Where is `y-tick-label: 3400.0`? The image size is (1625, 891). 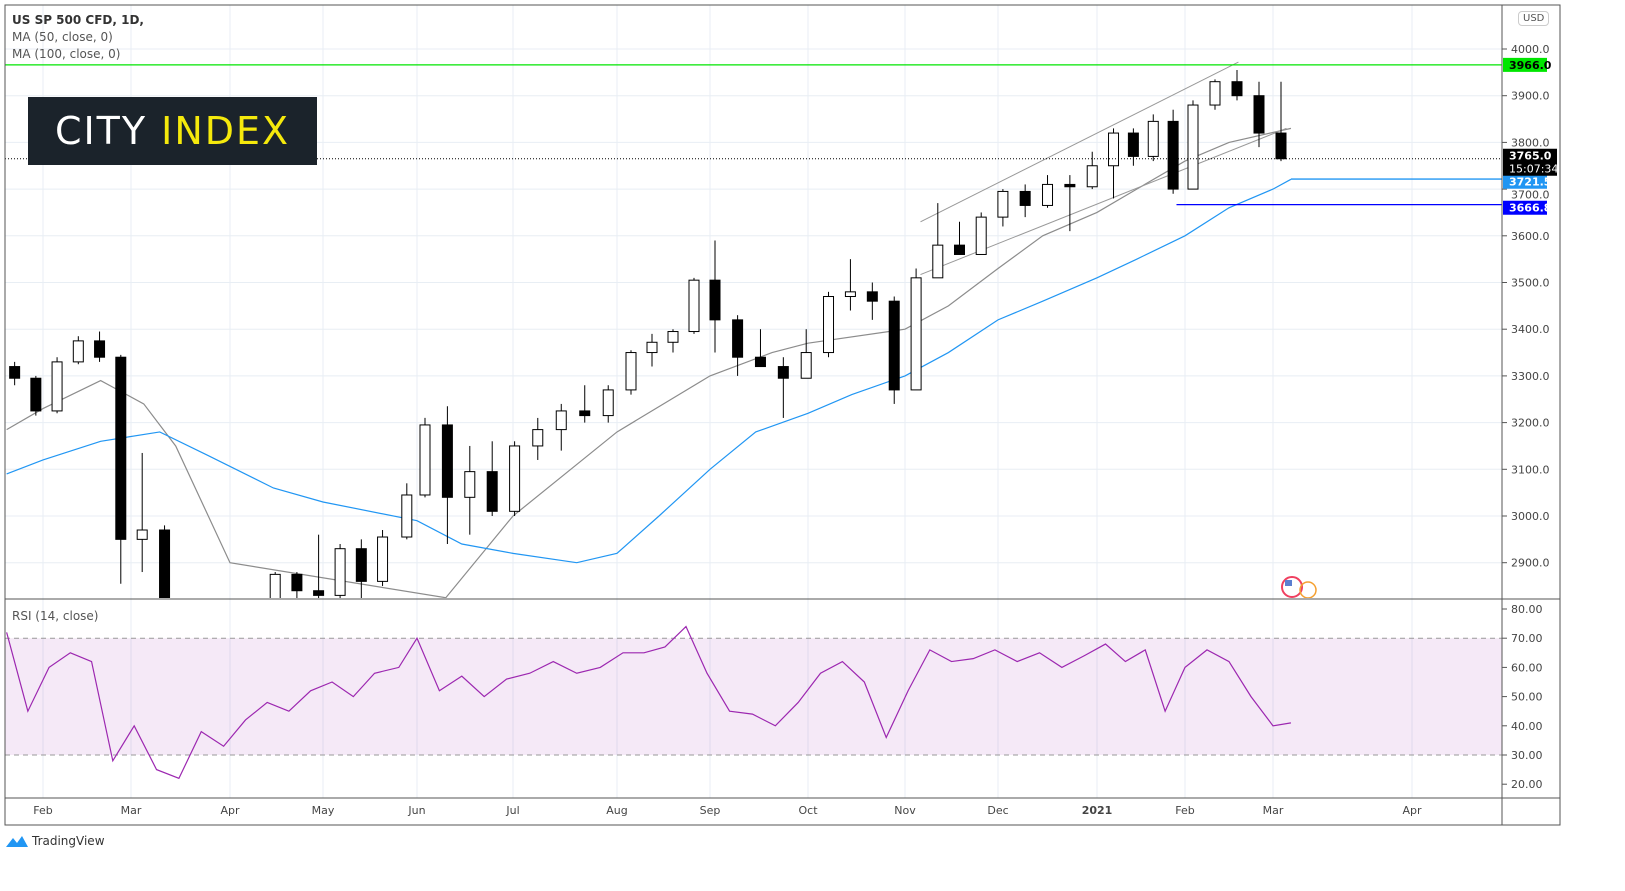 y-tick-label: 3400.0 is located at coordinates (1530, 329).